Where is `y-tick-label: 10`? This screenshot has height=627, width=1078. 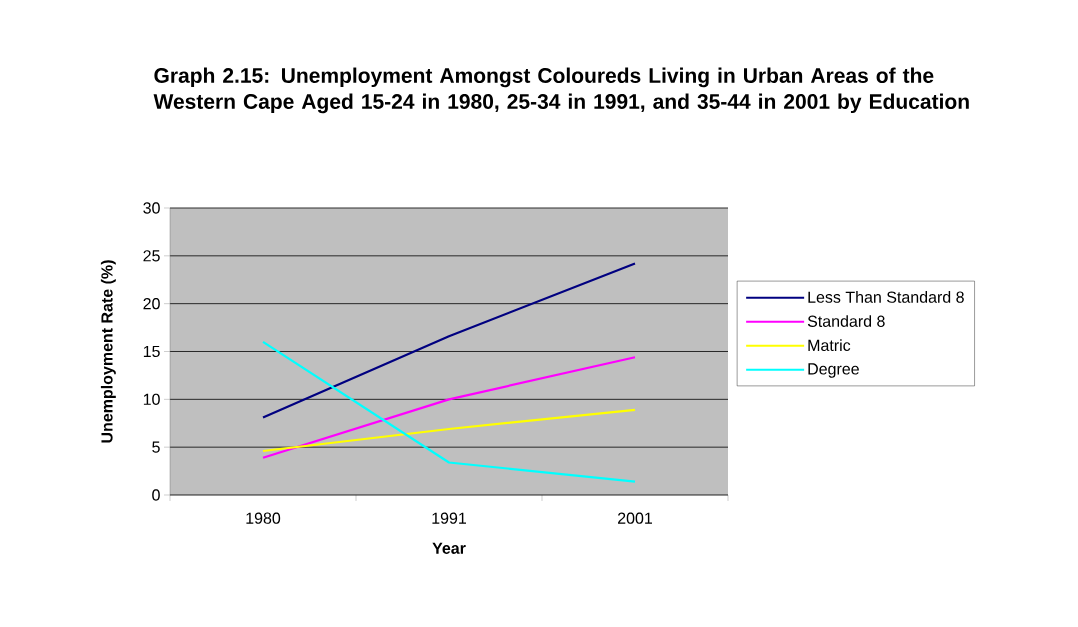 y-tick-label: 10 is located at coordinates (151, 399).